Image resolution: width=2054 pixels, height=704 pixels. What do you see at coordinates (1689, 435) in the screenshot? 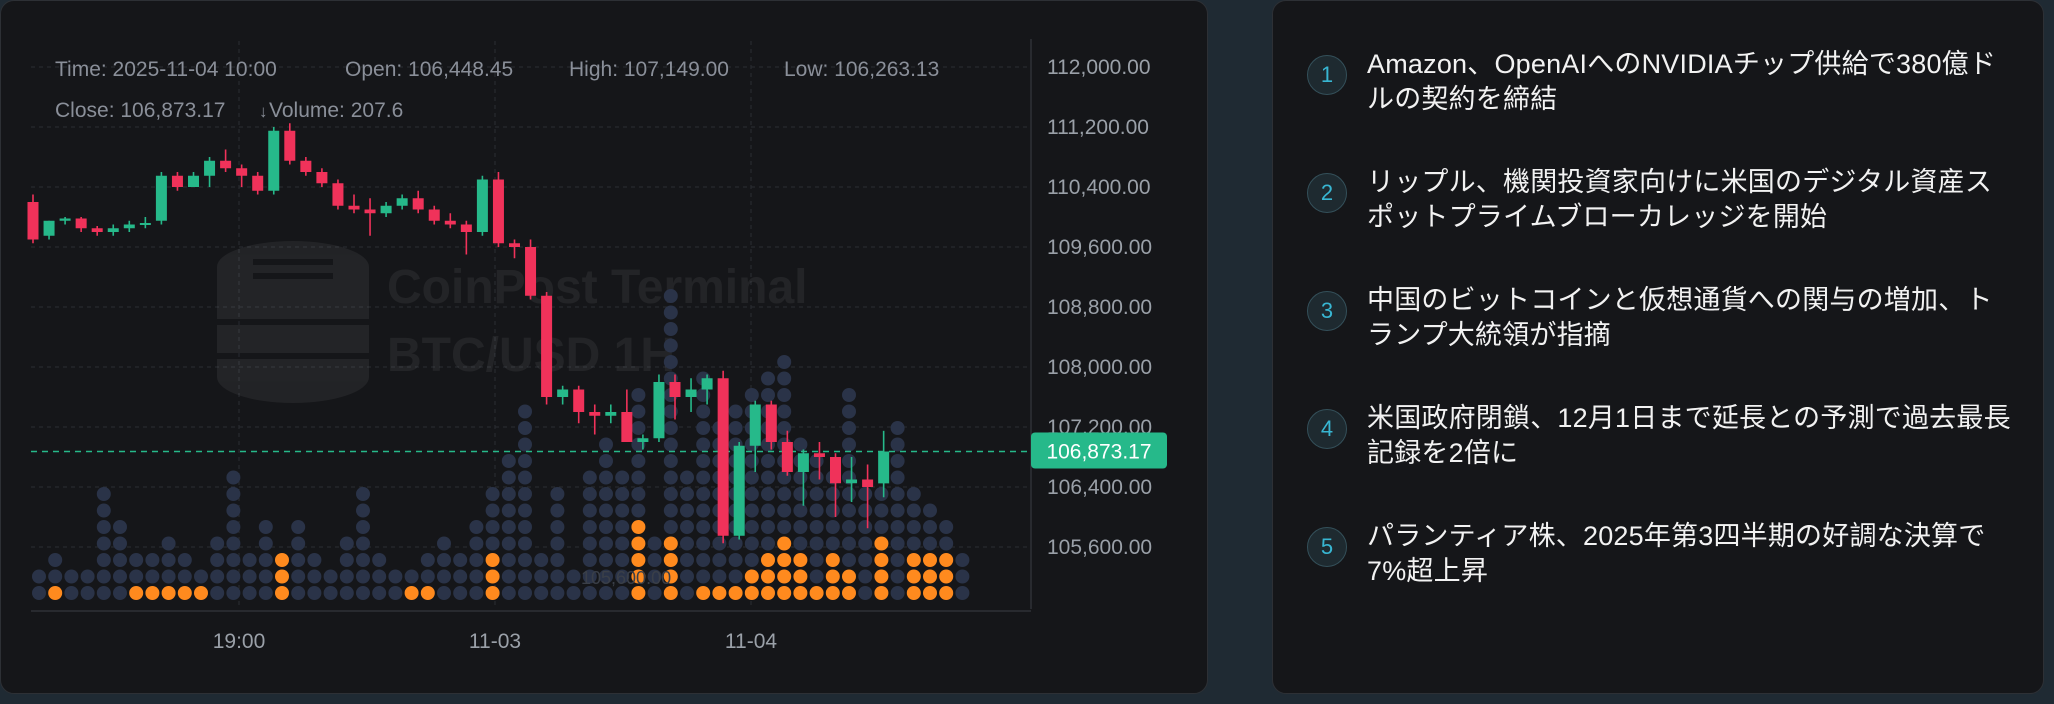
I see `news-headline: 米国政府閉鎖、12月1日まで延長との予測で過去最長記録を2倍に` at bounding box center [1689, 435].